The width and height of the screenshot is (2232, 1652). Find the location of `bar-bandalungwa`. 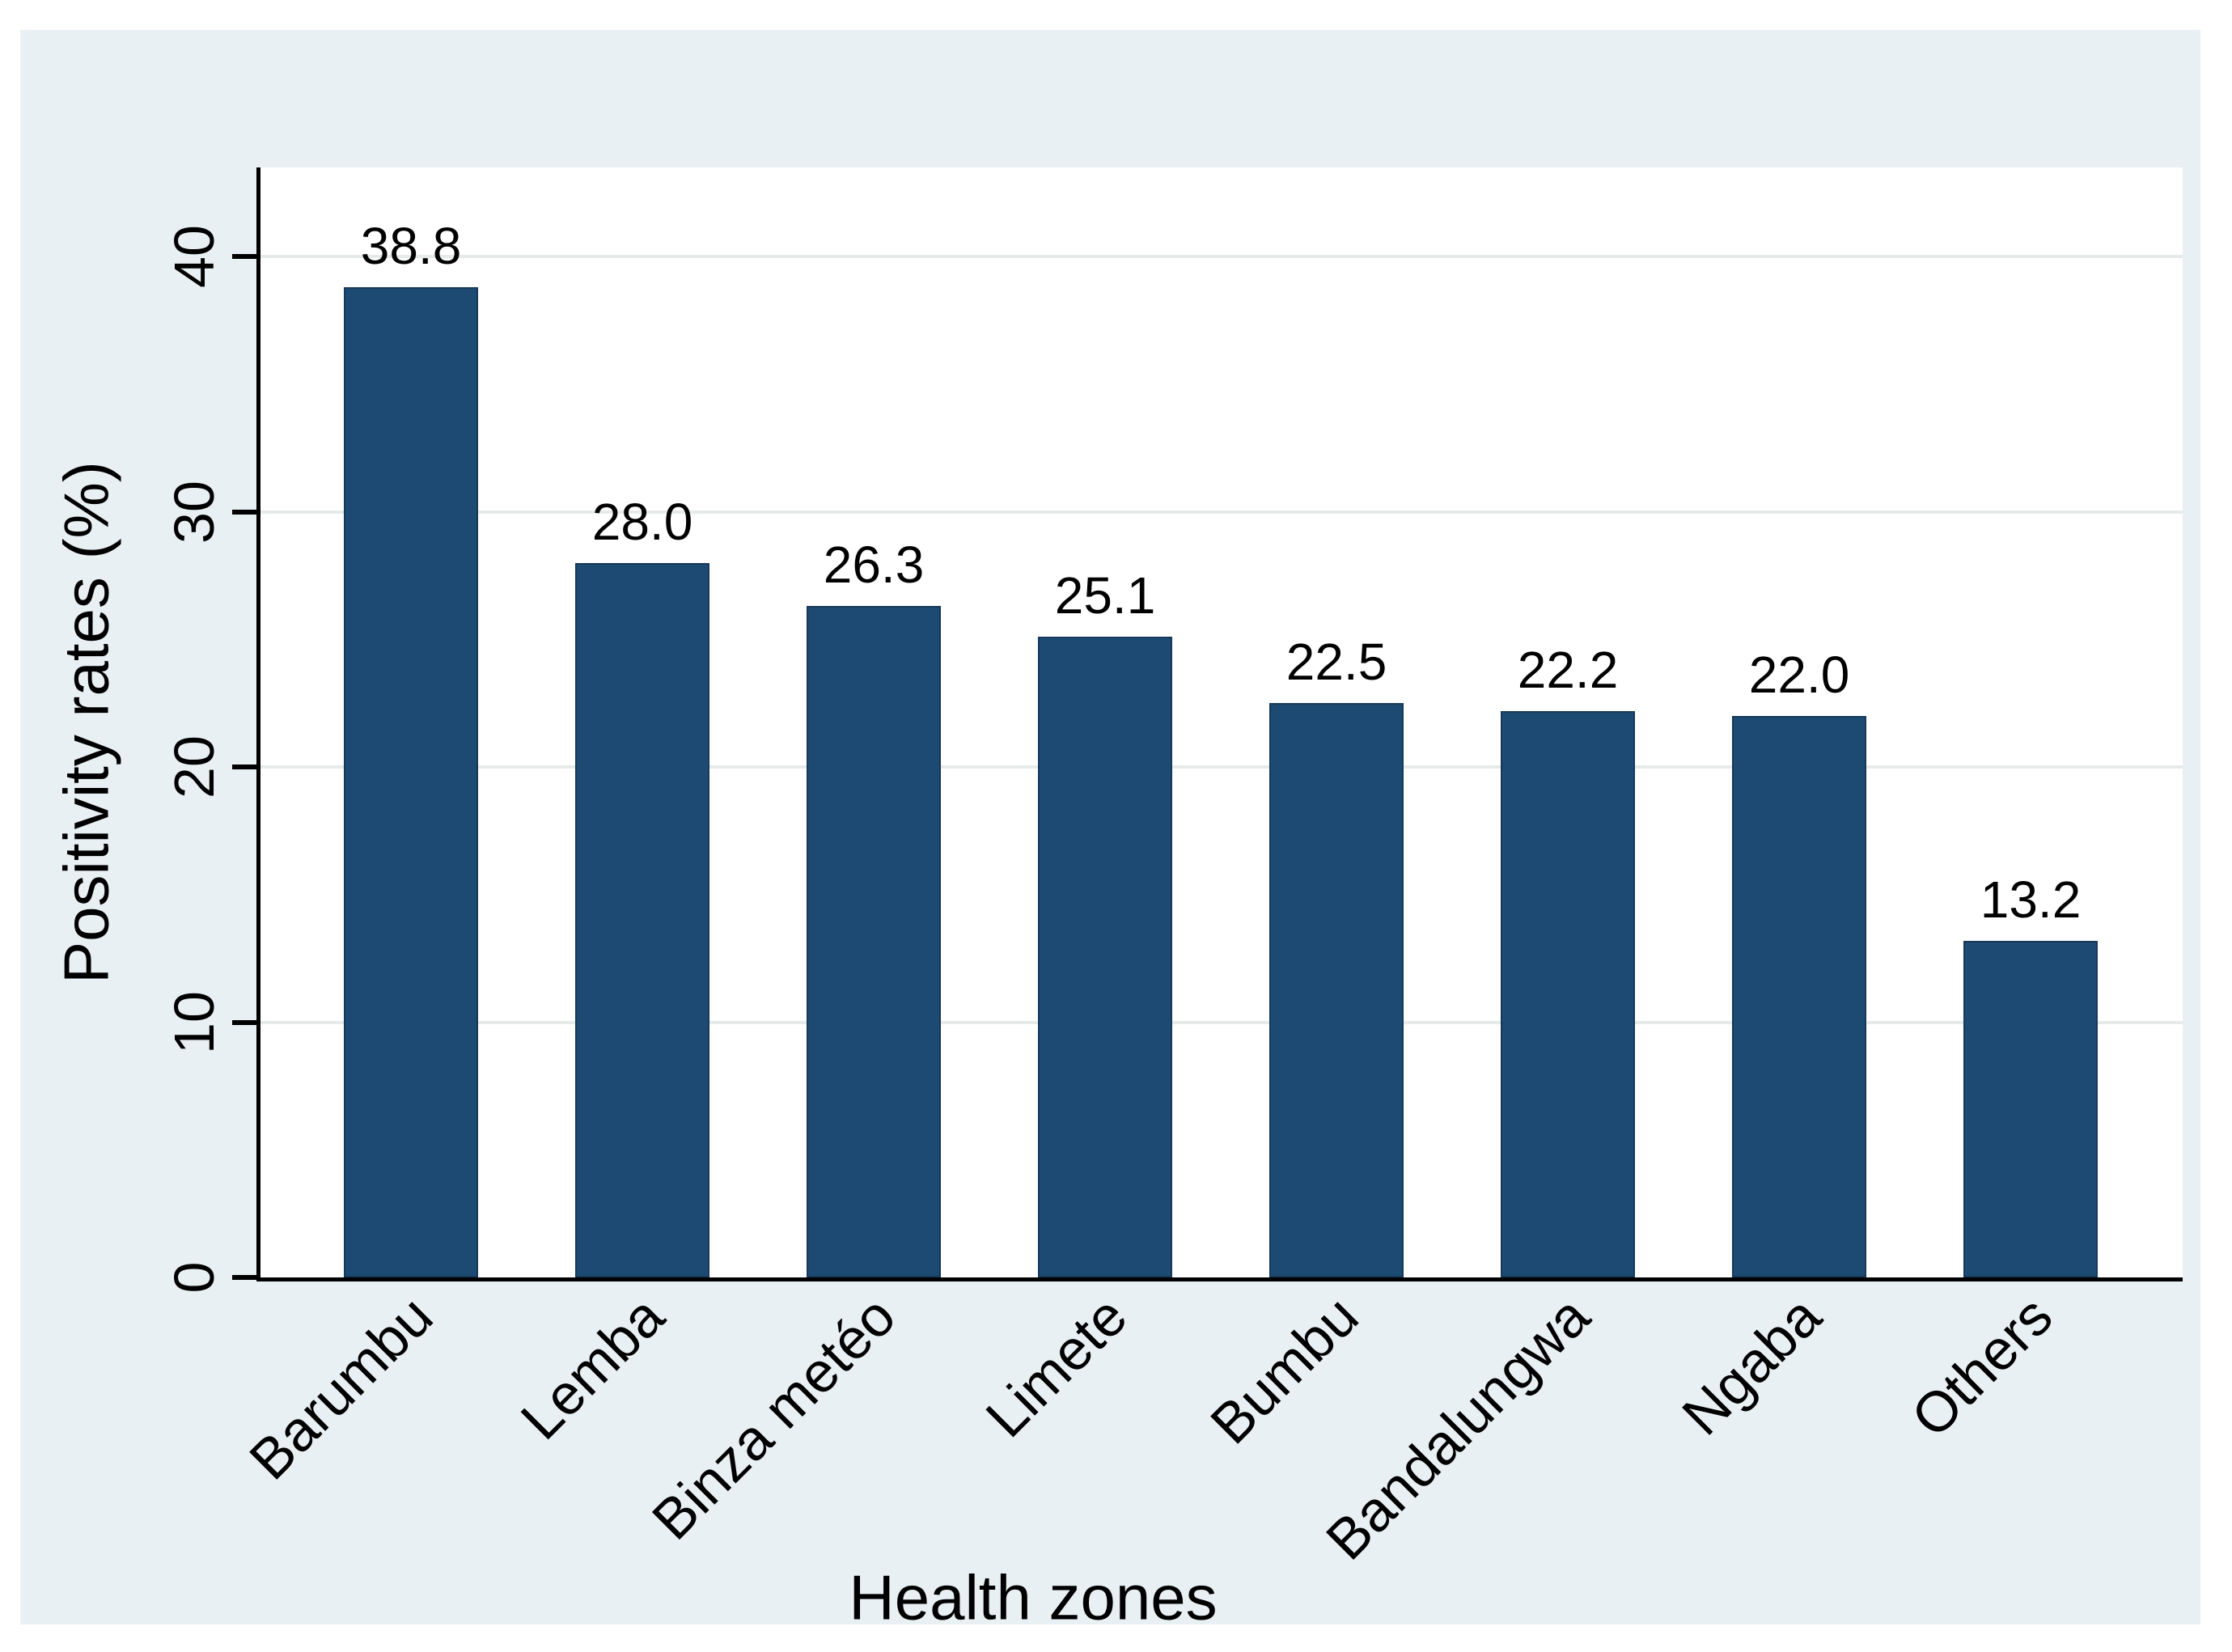

bar-bandalungwa is located at coordinates (1568, 993).